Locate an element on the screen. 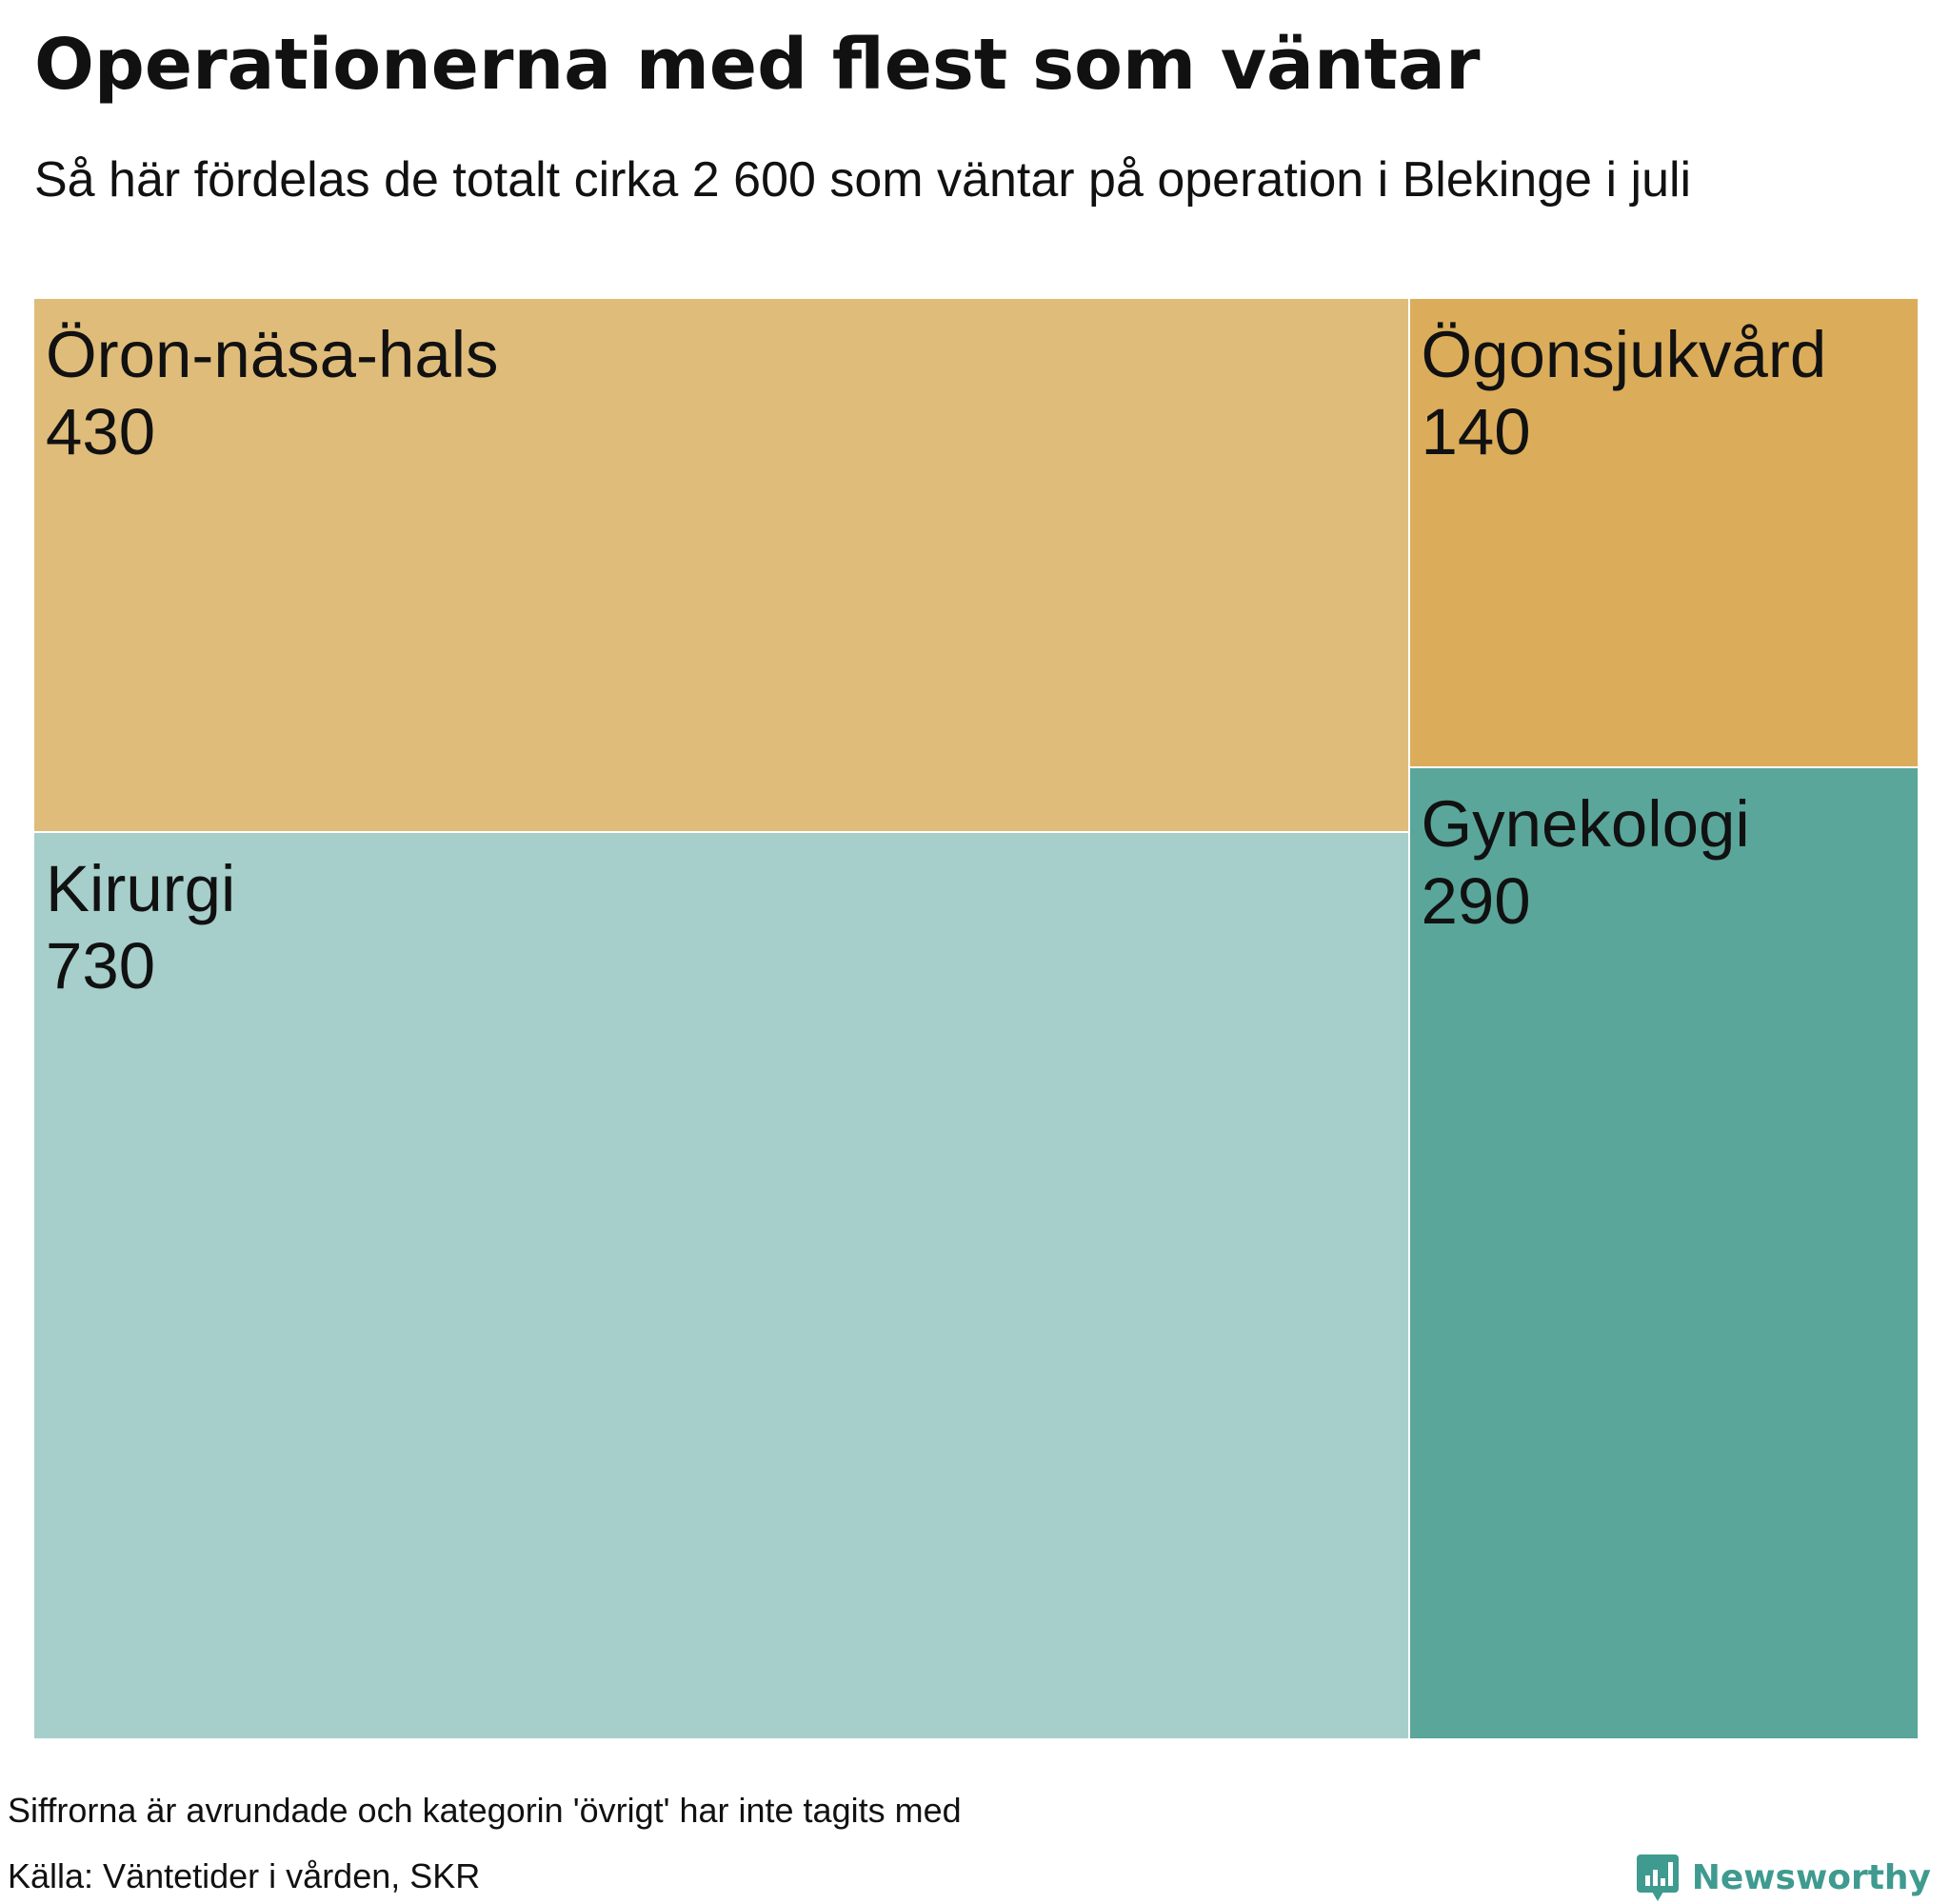  tile-label: Gynekologi 290 is located at coordinates (1586, 862).